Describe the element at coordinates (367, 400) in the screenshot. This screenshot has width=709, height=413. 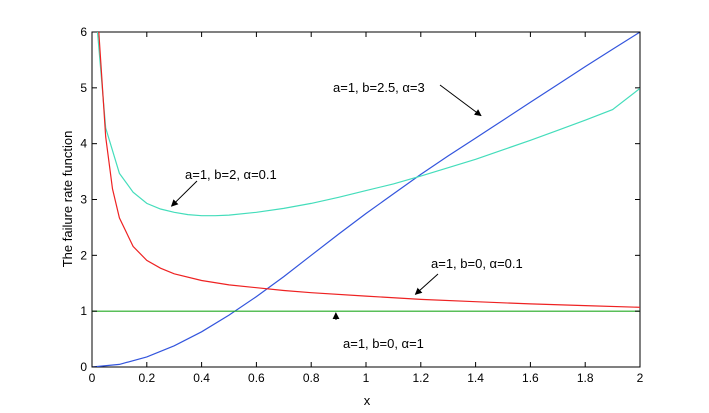
I see `x-axis-label: x` at that location.